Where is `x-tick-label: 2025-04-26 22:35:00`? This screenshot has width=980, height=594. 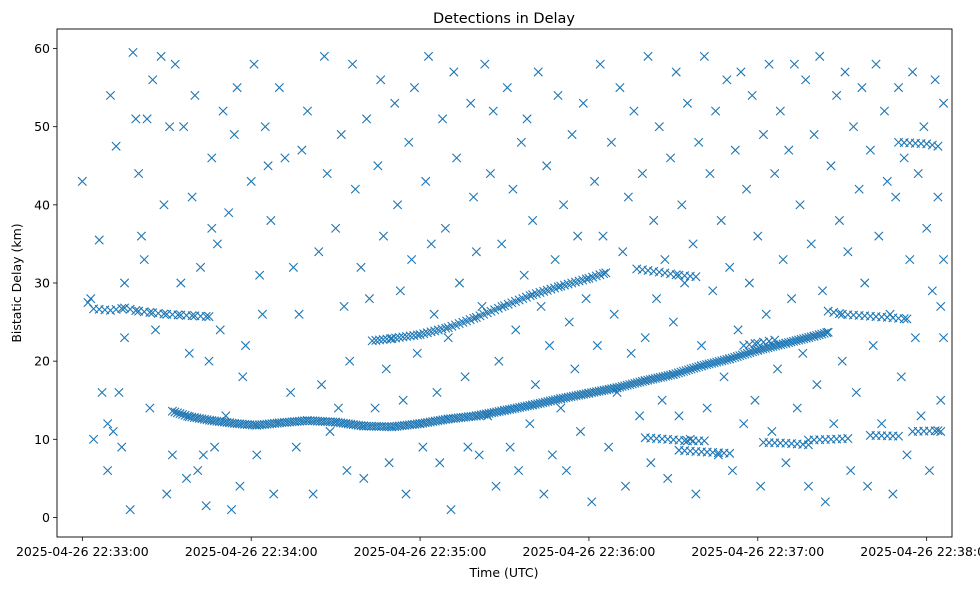 x-tick-label: 2025-04-26 22:35:00 is located at coordinates (420, 551).